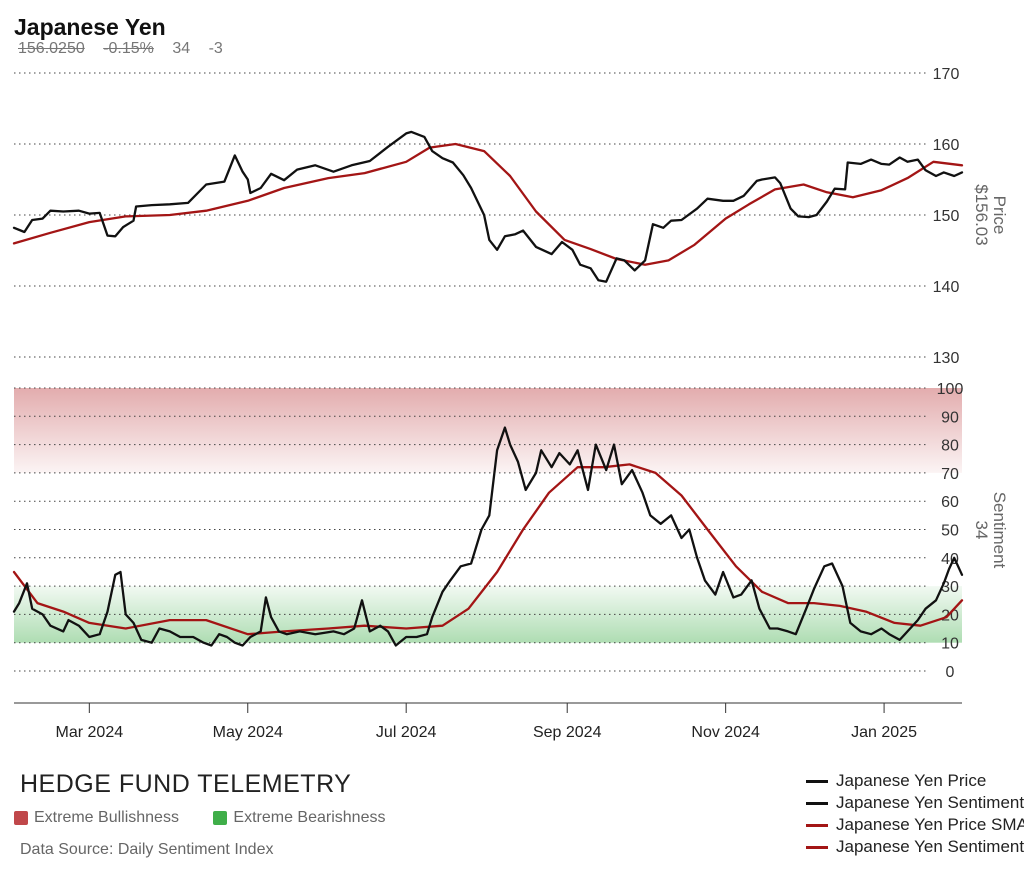 The height and width of the screenshot is (878, 1024). What do you see at coordinates (911, 780) in the screenshot?
I see `legend-label: Japanese Yen Price` at bounding box center [911, 780].